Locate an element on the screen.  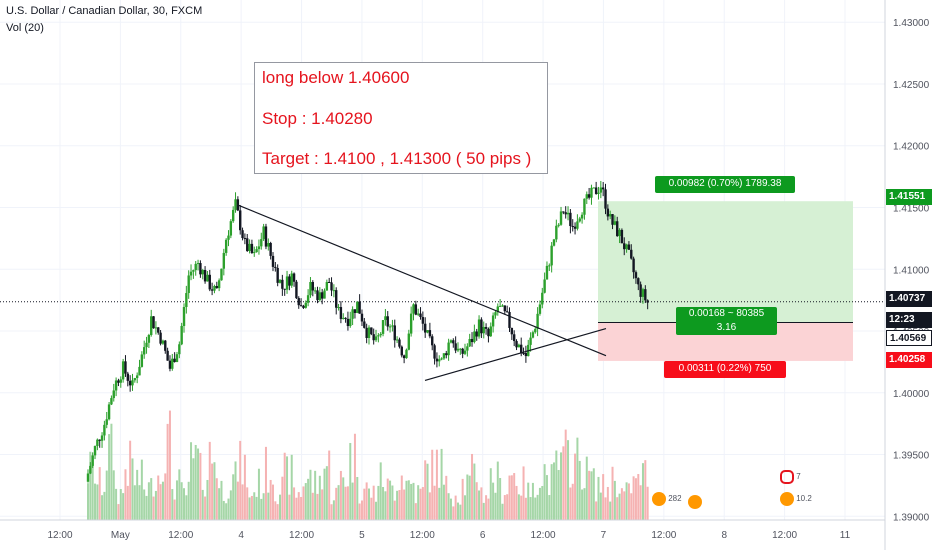
symbol-header: U.S. Dollar / Canadian Dollar, 30, FXCM is located at coordinates (104, 11).